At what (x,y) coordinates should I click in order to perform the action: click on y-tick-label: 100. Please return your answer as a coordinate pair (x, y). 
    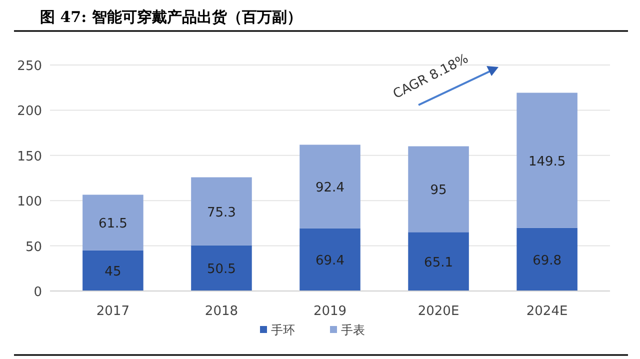
    Looking at the image, I should click on (29, 202).